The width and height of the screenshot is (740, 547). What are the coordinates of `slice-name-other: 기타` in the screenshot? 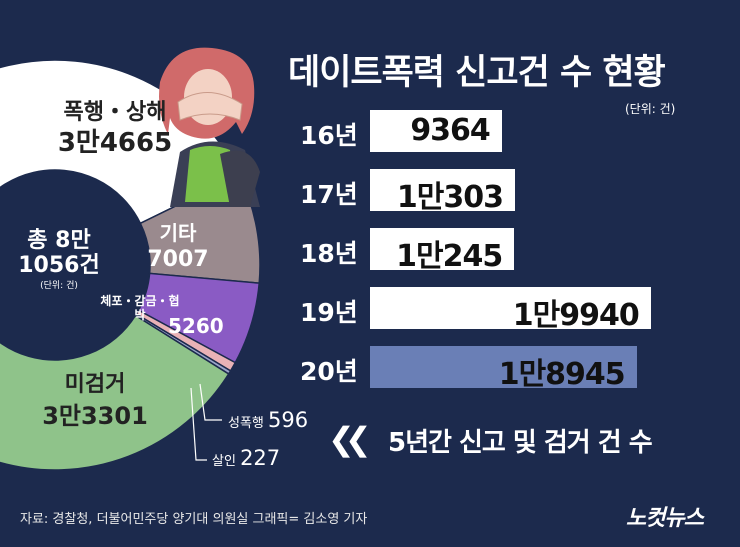 It's located at (178, 233).